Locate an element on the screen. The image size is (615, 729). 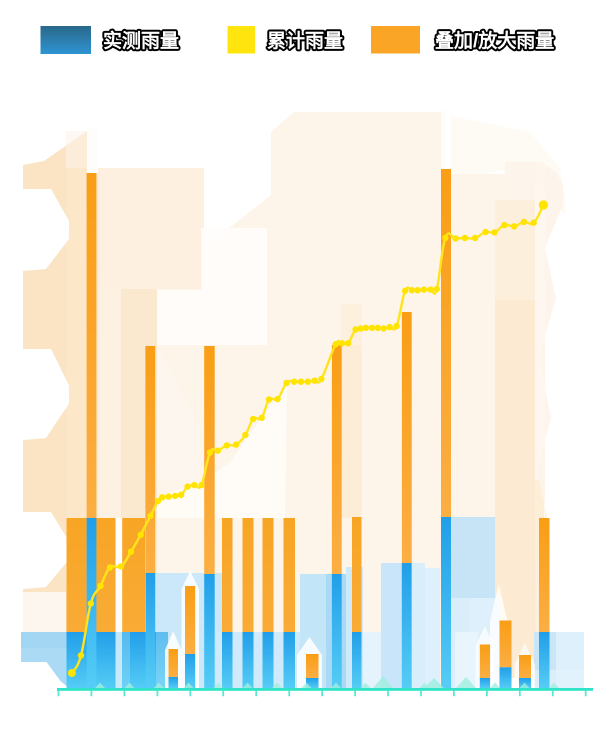
svg-text: 叠加/放大雨量 is located at coordinates (494, 40).